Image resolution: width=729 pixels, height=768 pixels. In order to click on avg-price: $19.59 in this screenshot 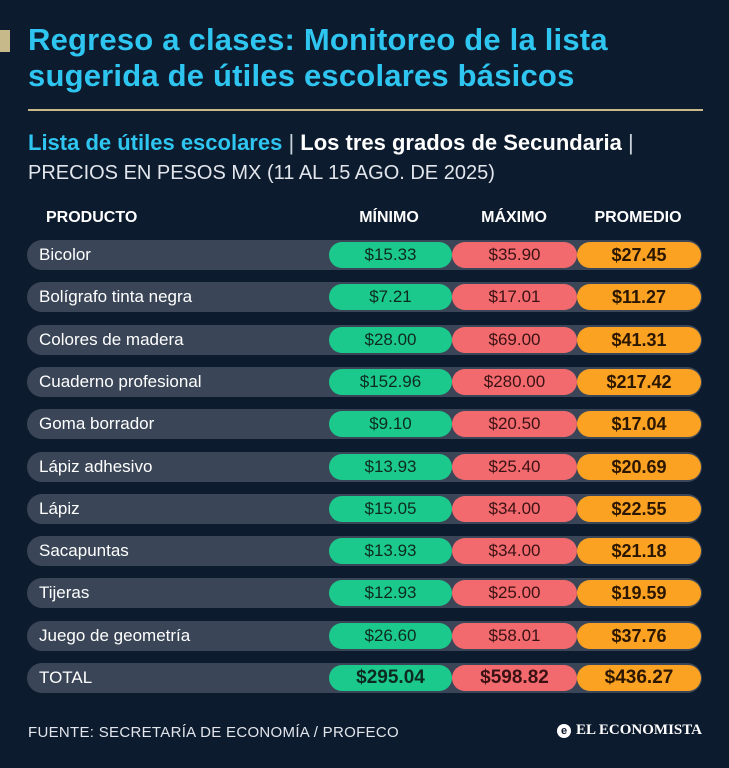, I will do `click(639, 593)`.